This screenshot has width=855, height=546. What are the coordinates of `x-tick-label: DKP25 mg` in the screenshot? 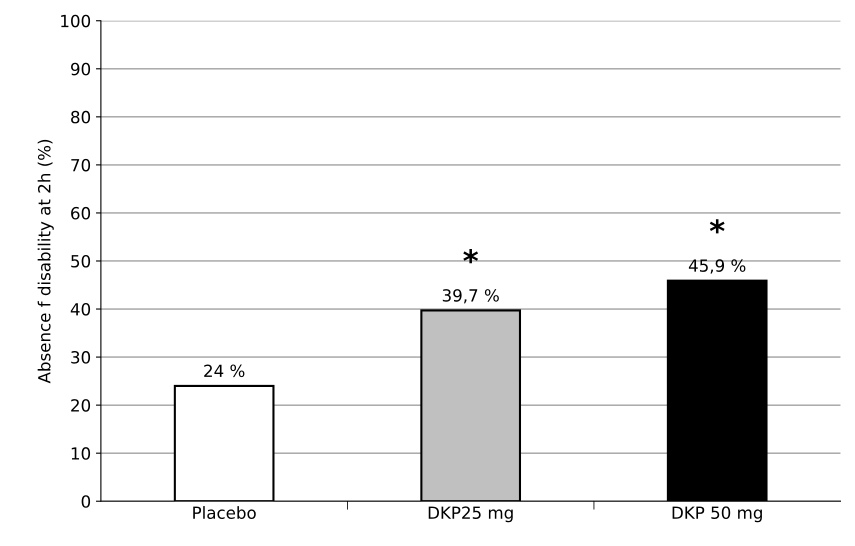 It's located at (470, 514).